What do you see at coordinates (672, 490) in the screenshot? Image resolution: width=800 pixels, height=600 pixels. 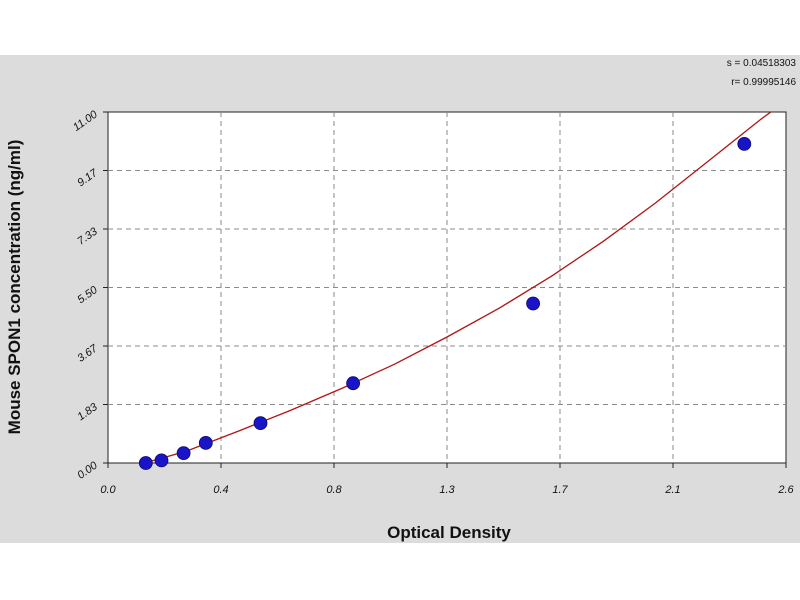 I see `x-tick-label: 2.1` at bounding box center [672, 490].